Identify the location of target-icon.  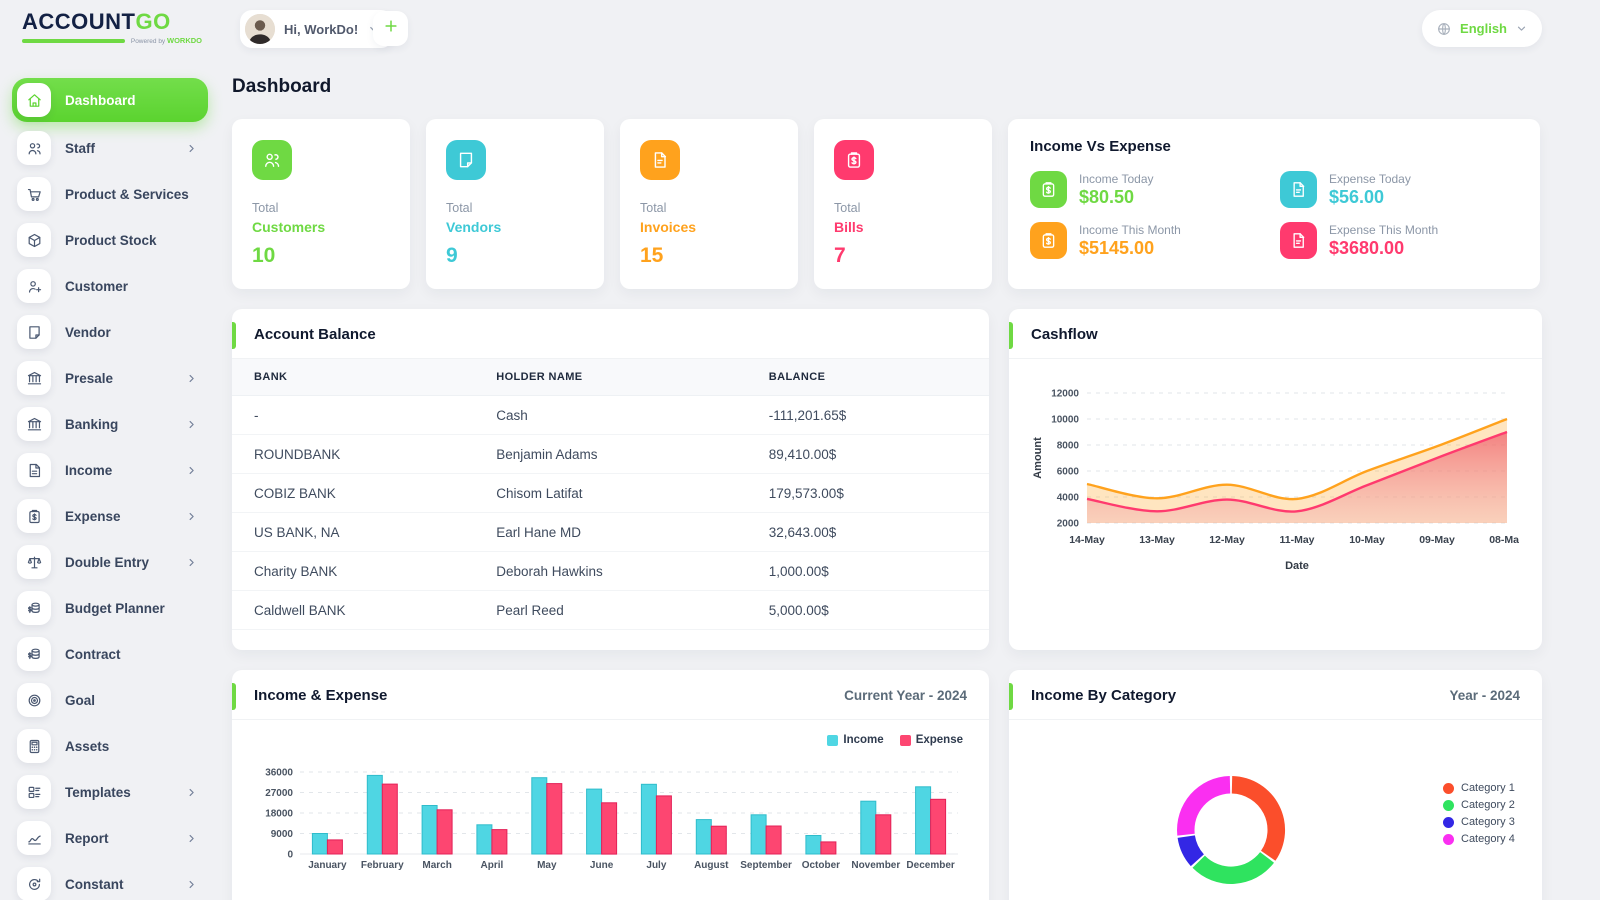
(34, 700).